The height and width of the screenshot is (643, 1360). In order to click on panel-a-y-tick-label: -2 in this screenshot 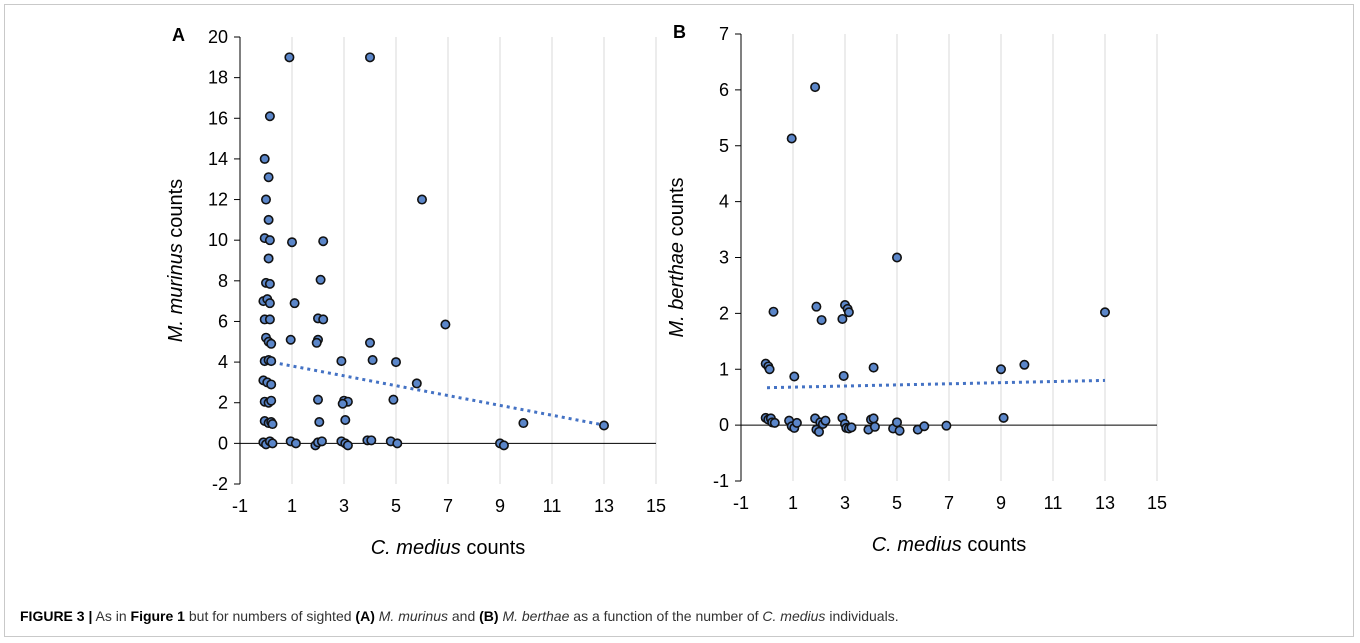, I will do `click(220, 484)`.